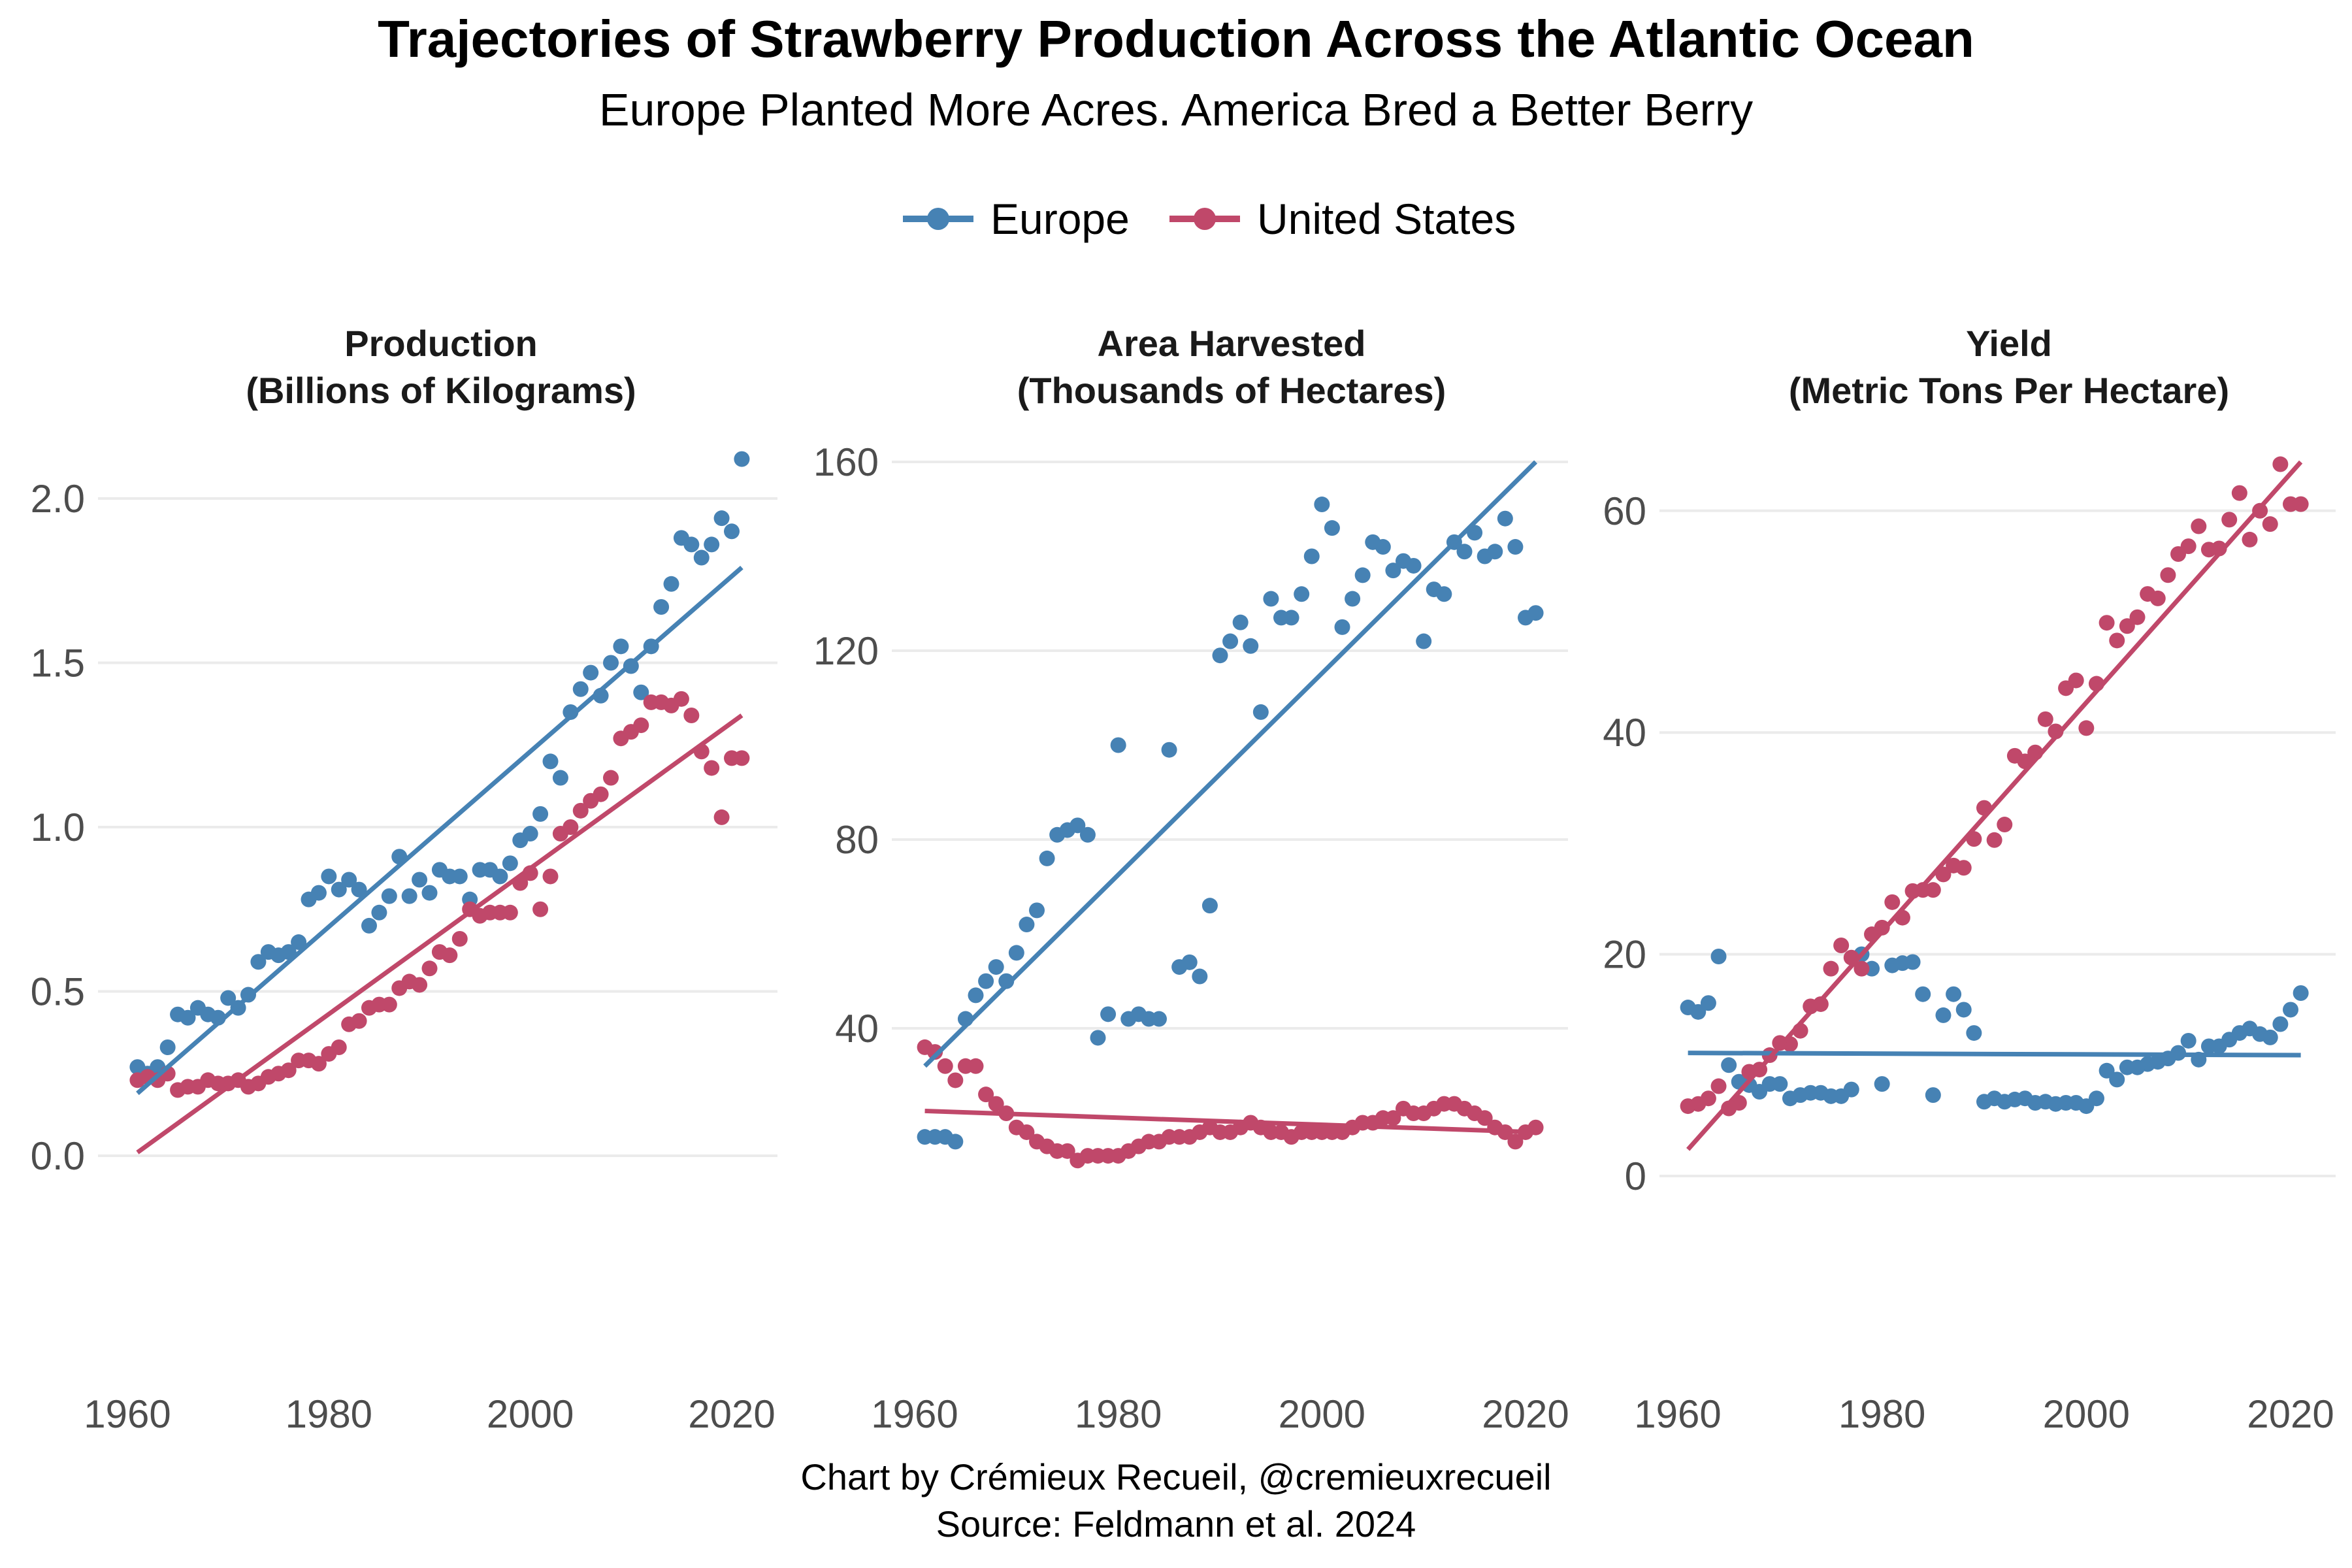 Image resolution: width=2352 pixels, height=1568 pixels. I want to click on trend-line-europe, so click(1994, 1054).